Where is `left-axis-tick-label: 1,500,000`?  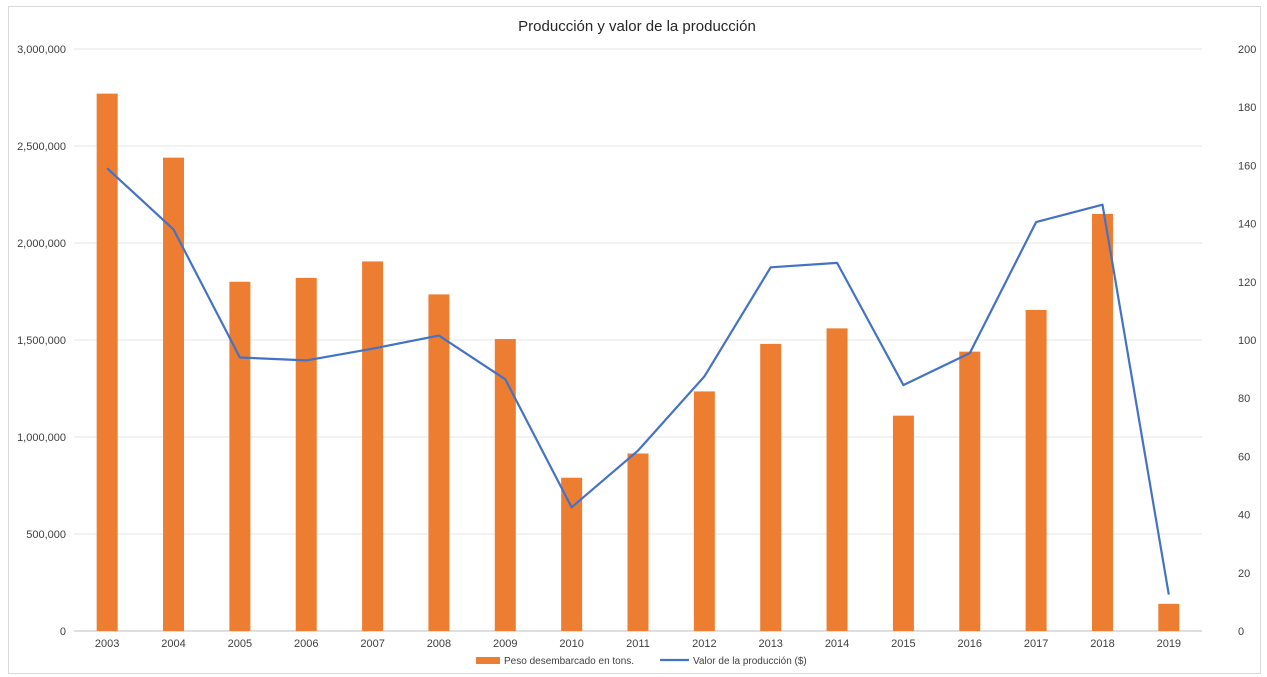 left-axis-tick-label: 1,500,000 is located at coordinates (41, 341).